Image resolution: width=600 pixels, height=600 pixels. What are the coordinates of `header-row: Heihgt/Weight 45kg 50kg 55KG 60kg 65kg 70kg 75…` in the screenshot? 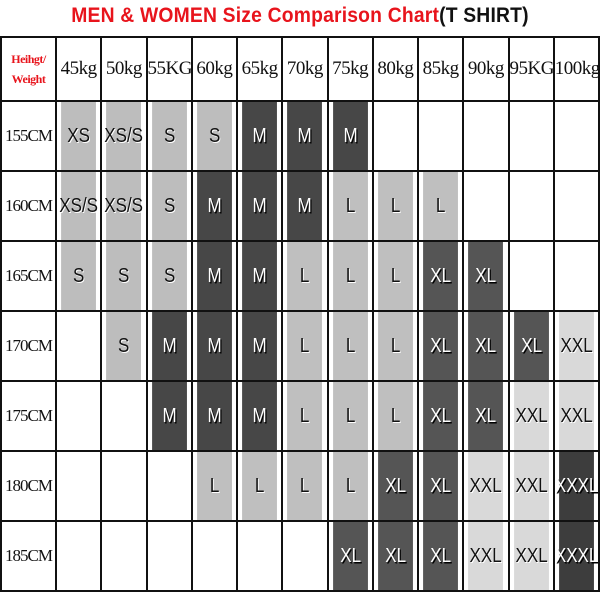 It's located at (300, 69).